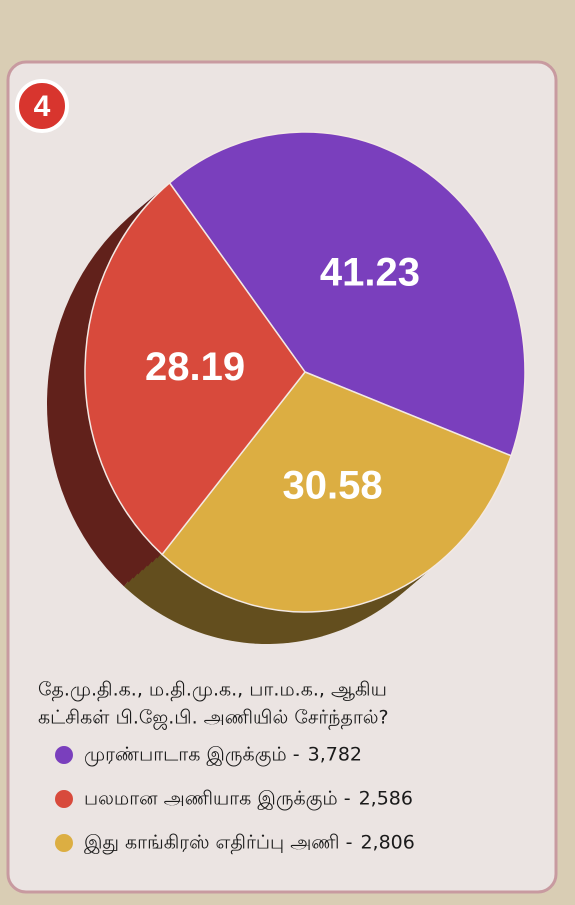 The image size is (575, 905). What do you see at coordinates (212, 690) in the screenshot?
I see `title-line: தே.மு.தி.க., ம.தி.மு.க., பா.ம.க., ஆகிய` at bounding box center [212, 690].